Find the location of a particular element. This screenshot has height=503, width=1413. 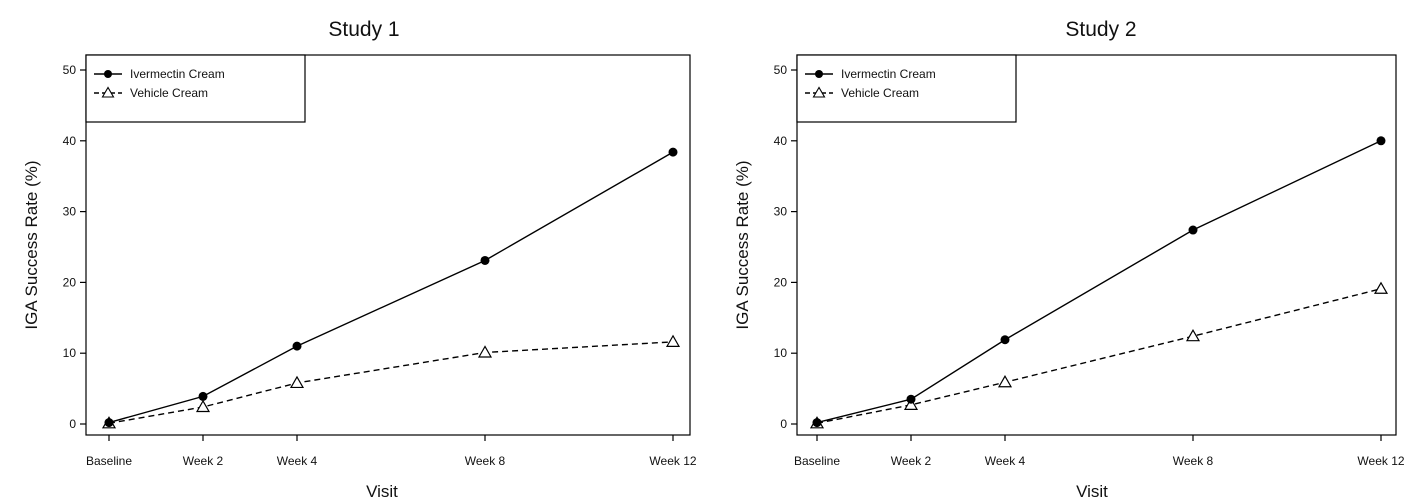

chart-title: Study 1 is located at coordinates (363, 29).